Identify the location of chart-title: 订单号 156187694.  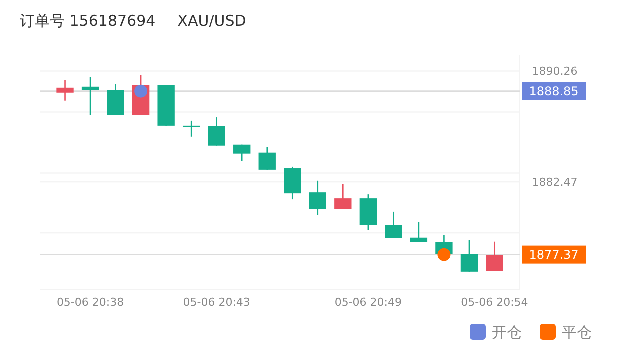
(88, 21).